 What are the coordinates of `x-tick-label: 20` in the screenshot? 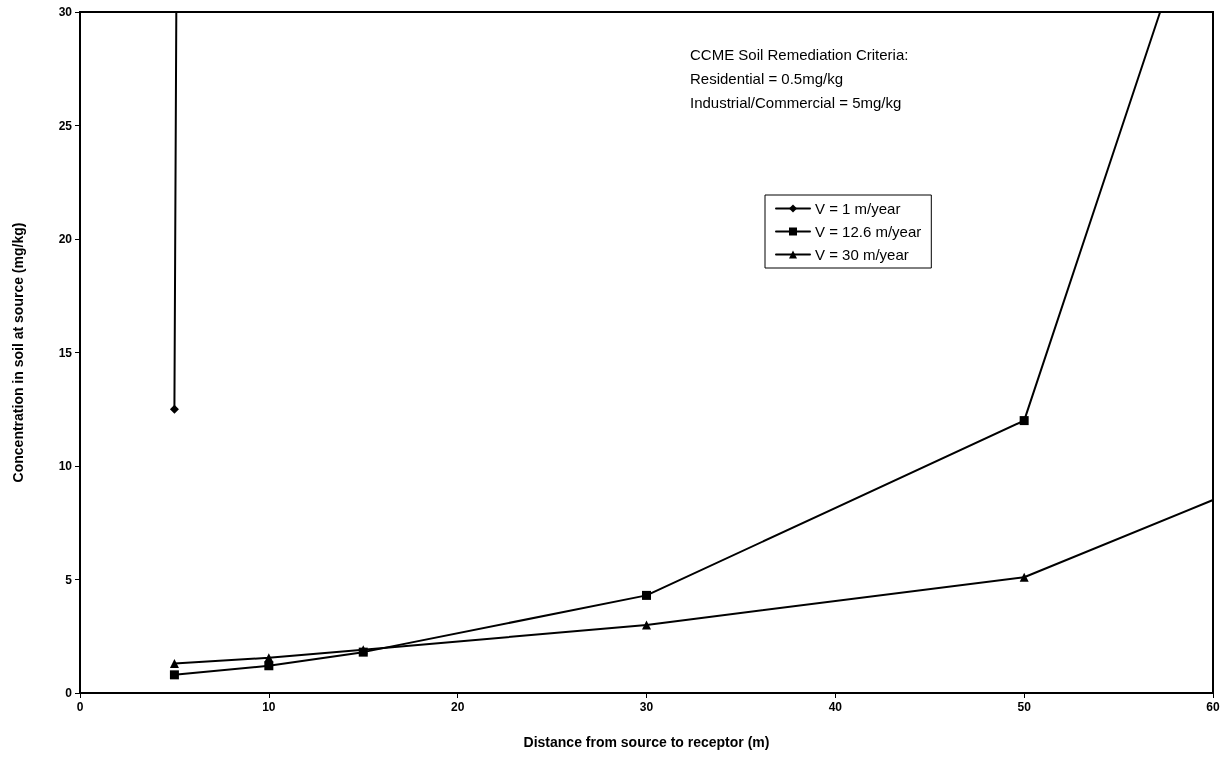 It's located at (457, 707).